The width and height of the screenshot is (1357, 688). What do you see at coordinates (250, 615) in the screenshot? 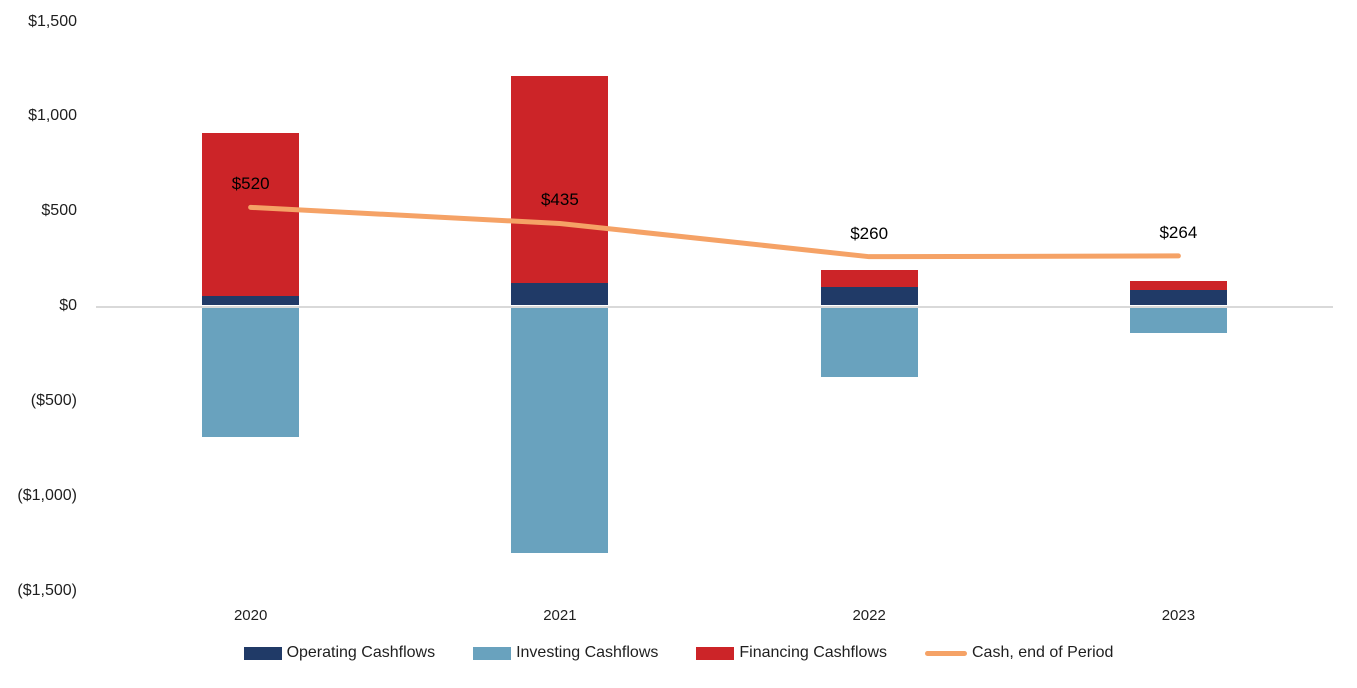
I see `x-axis-label-2020: 2020` at bounding box center [250, 615].